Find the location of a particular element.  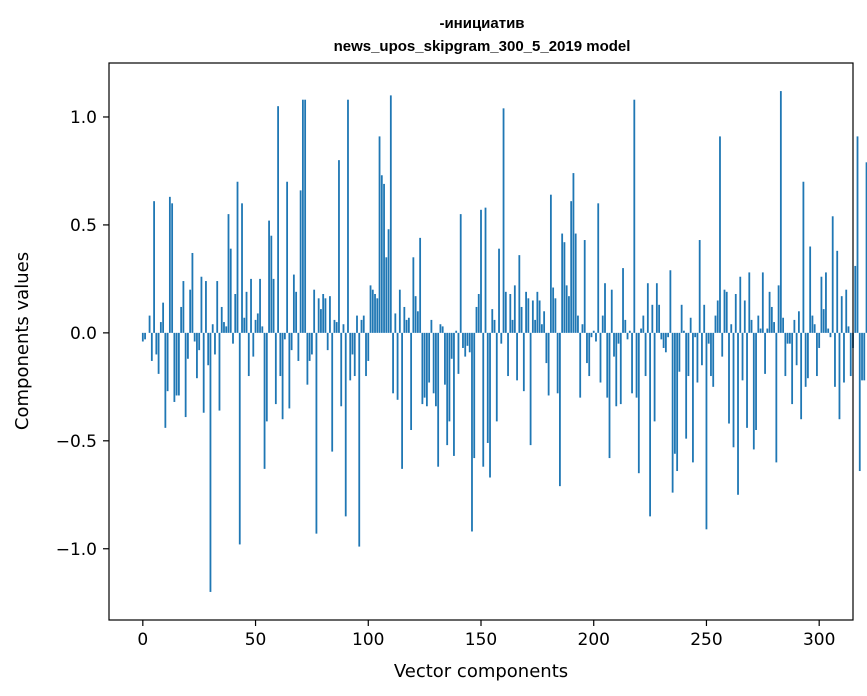

y-axis-label: Components values is located at coordinates (22, 341).